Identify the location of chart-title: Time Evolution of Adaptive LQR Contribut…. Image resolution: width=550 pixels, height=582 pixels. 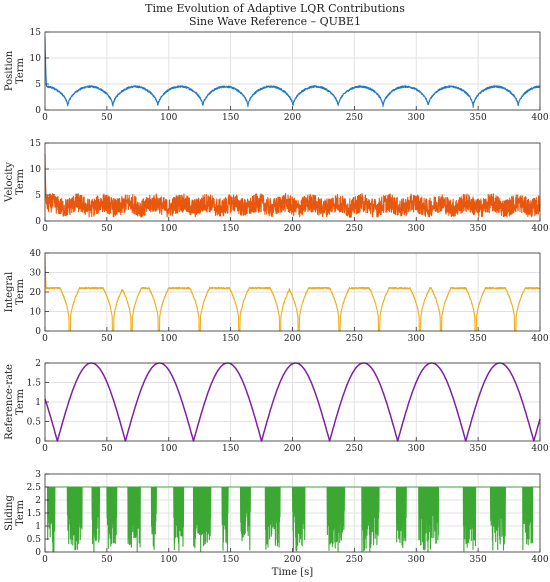
(275, 8).